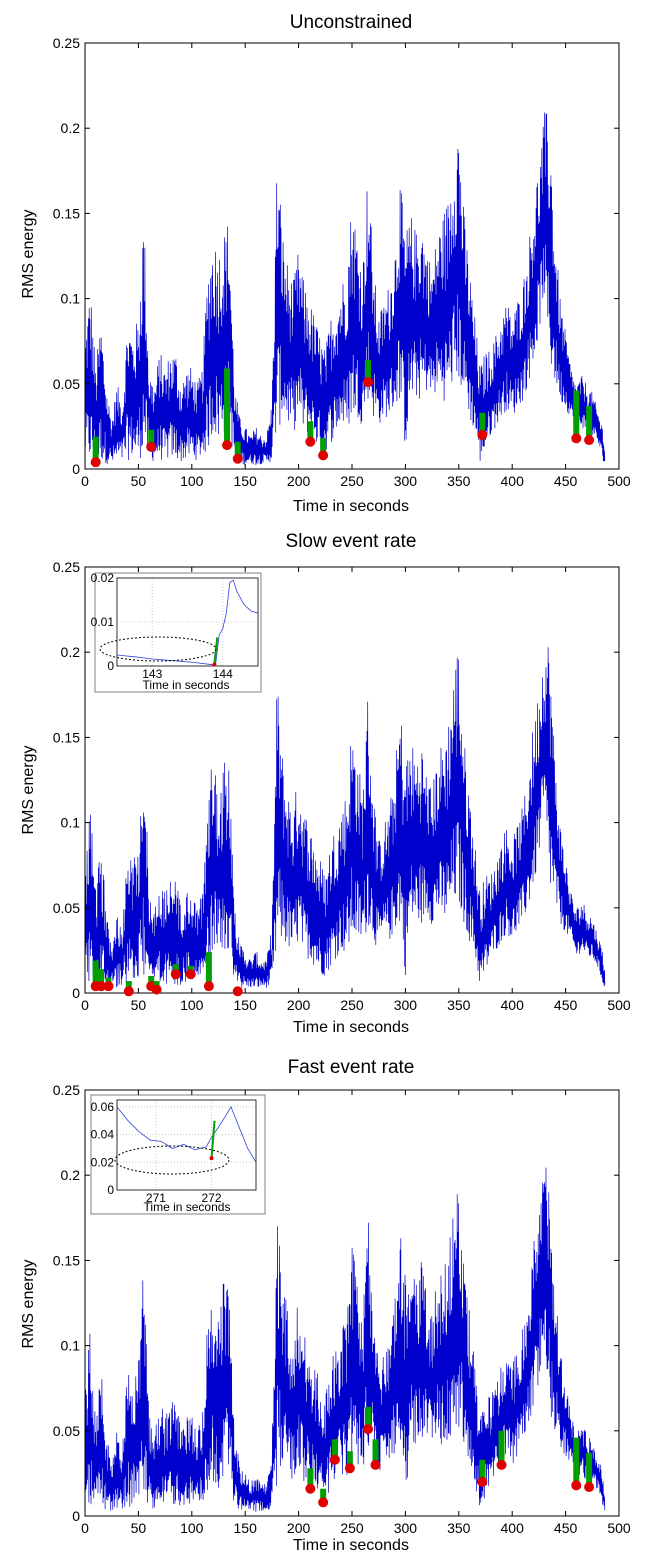 The height and width of the screenshot is (1557, 649). I want to click on inset-y-tick-label: 0, so click(110, 1190).